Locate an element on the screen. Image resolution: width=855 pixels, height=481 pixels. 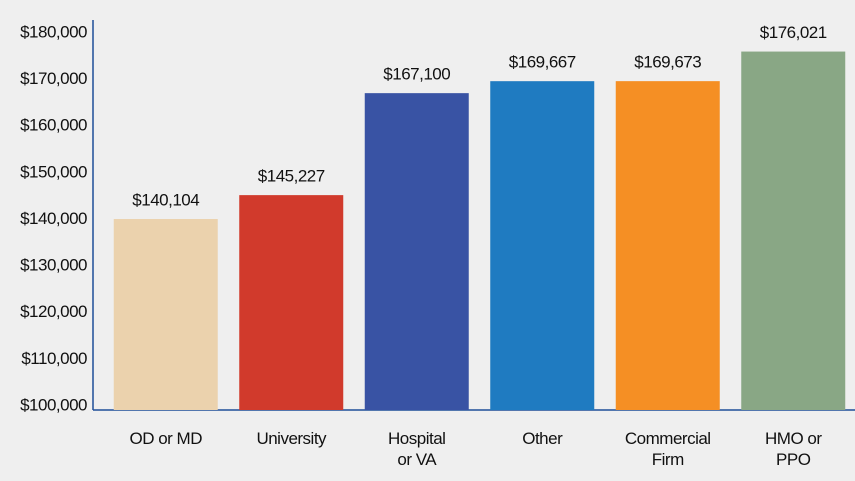
value-label: $176,021 is located at coordinates (793, 32).